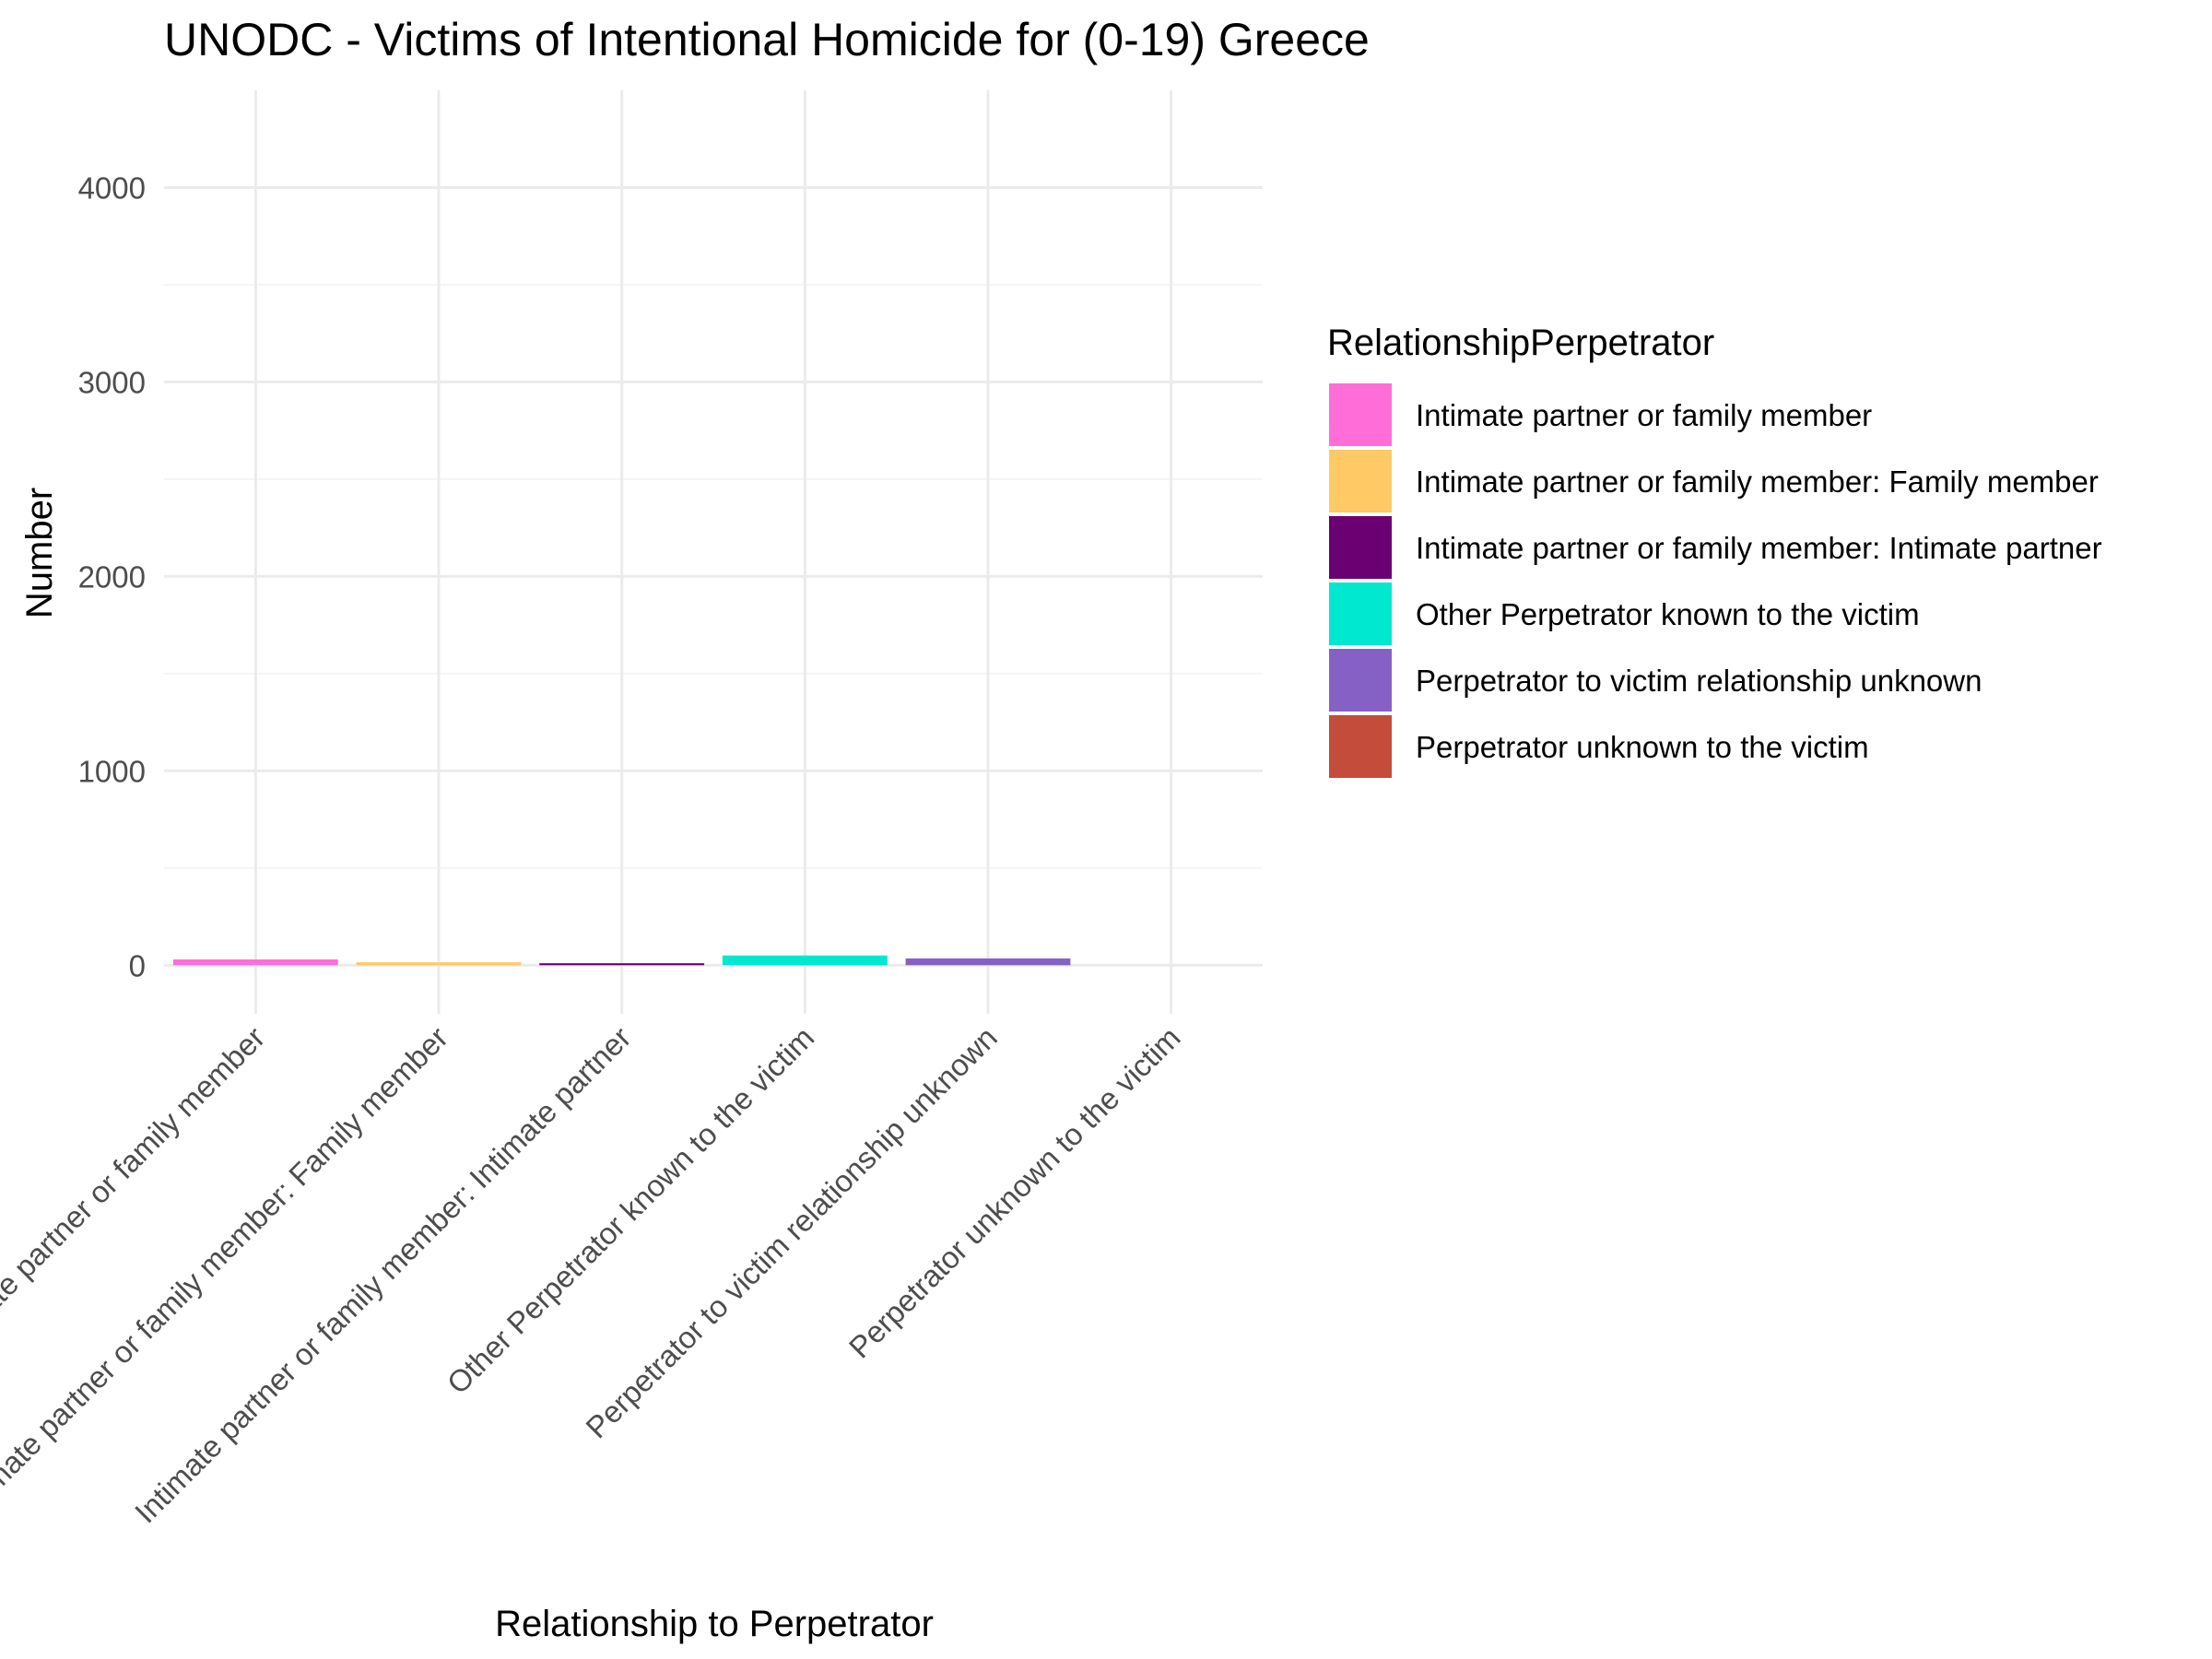 Image resolution: width=2212 pixels, height=1659 pixels. I want to click on legend-label: Perpetrator unknown to the victim, so click(1642, 747).